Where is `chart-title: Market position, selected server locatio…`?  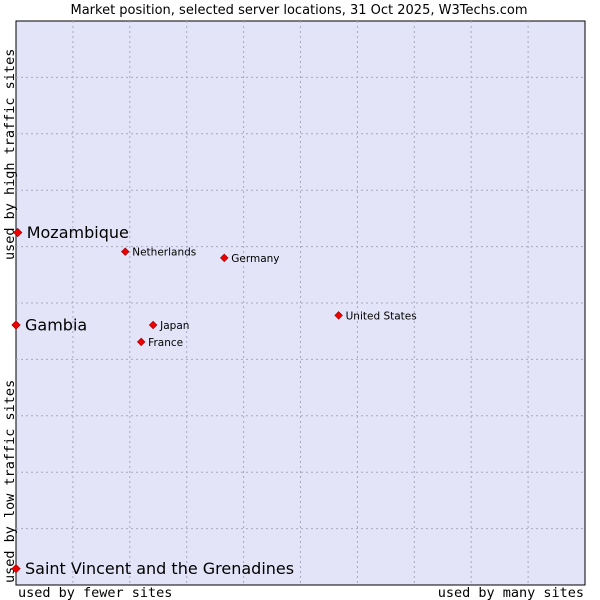
chart-title: Market position, selected server locatio… is located at coordinates (298, 10).